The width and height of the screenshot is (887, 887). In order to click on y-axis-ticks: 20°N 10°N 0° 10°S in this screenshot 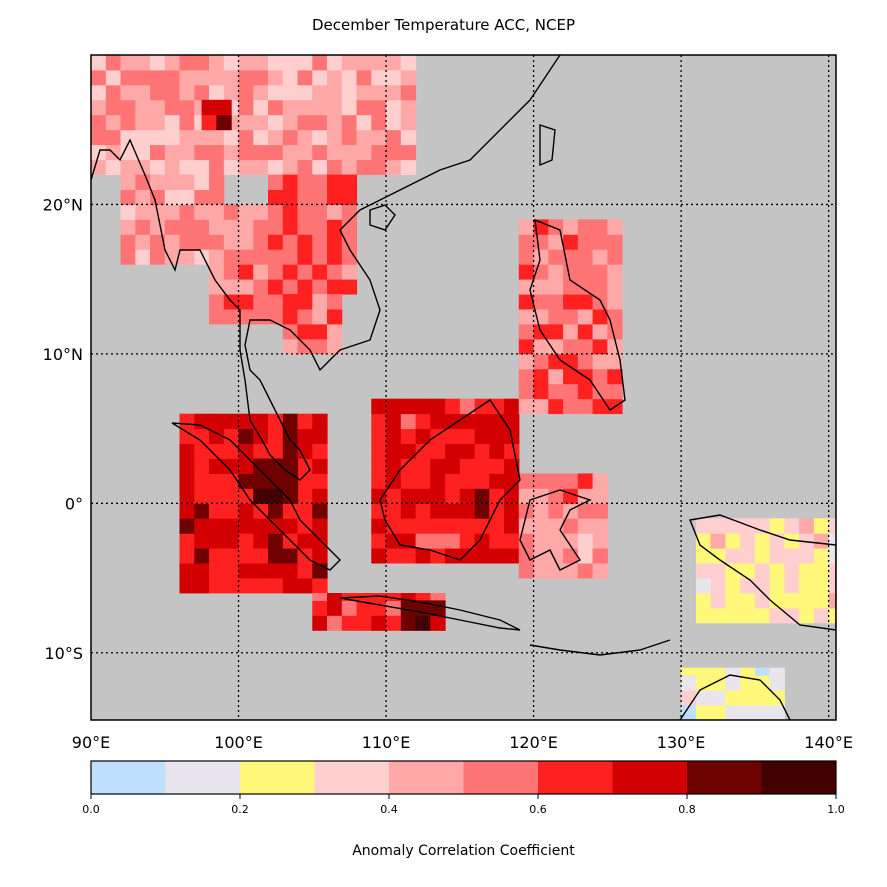, I will do `click(63, 428)`.